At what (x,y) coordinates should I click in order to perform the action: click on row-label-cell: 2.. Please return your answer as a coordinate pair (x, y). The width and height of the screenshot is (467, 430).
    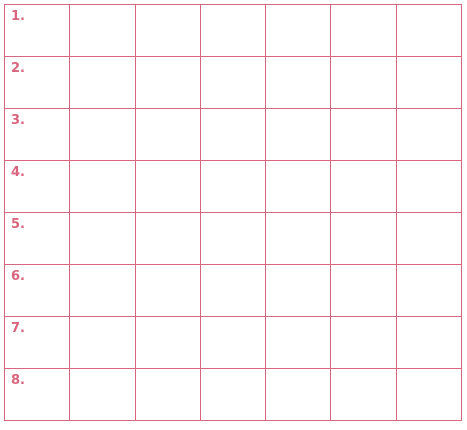
    Looking at the image, I should click on (37, 82).